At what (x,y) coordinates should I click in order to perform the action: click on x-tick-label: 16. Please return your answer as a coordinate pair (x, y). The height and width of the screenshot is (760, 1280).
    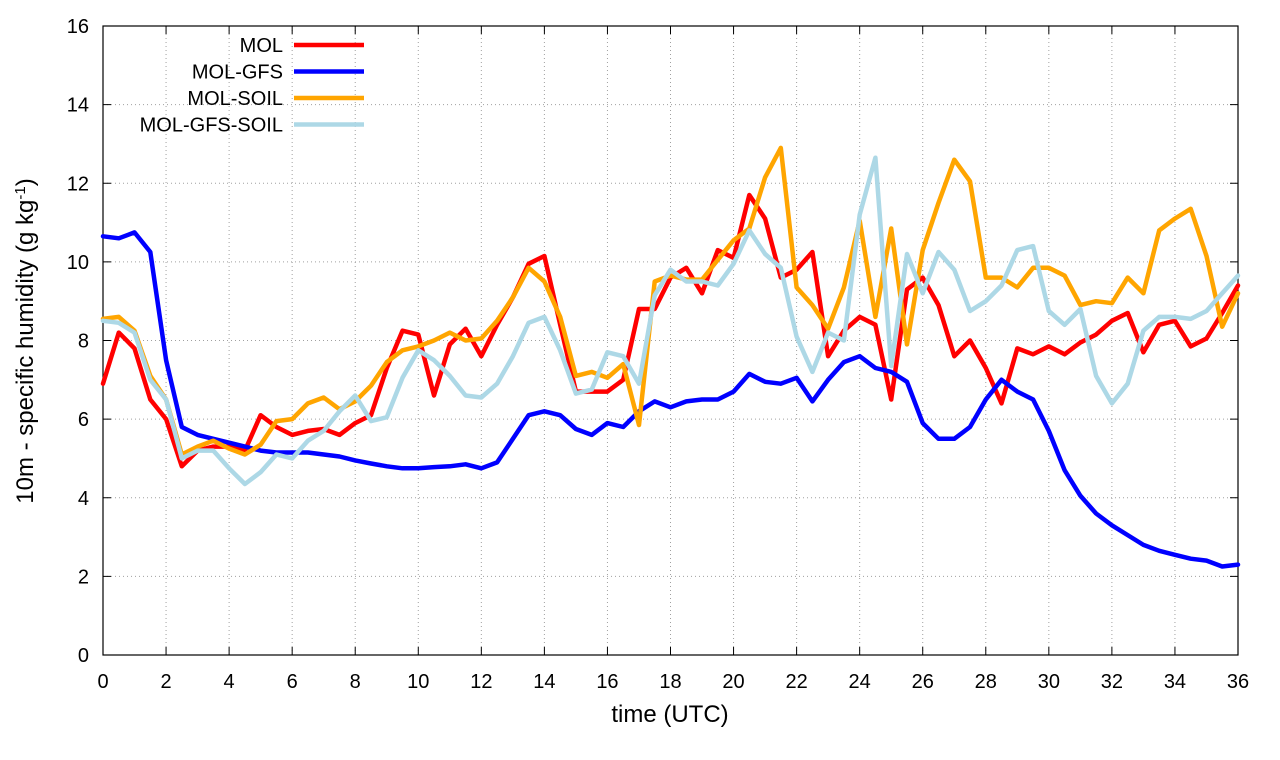
    Looking at the image, I should click on (607, 682).